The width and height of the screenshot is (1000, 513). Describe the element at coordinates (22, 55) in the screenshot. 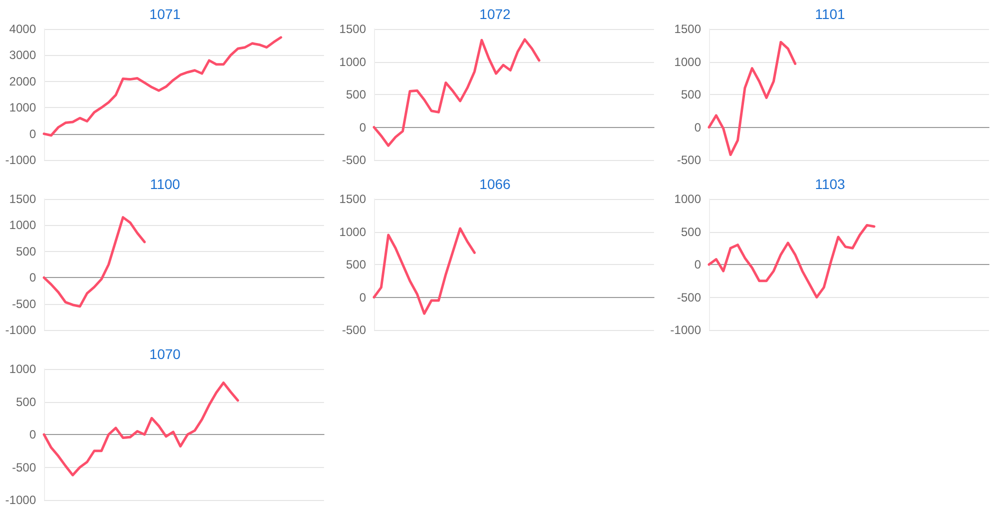

I see `y-tick-label: 3000` at that location.